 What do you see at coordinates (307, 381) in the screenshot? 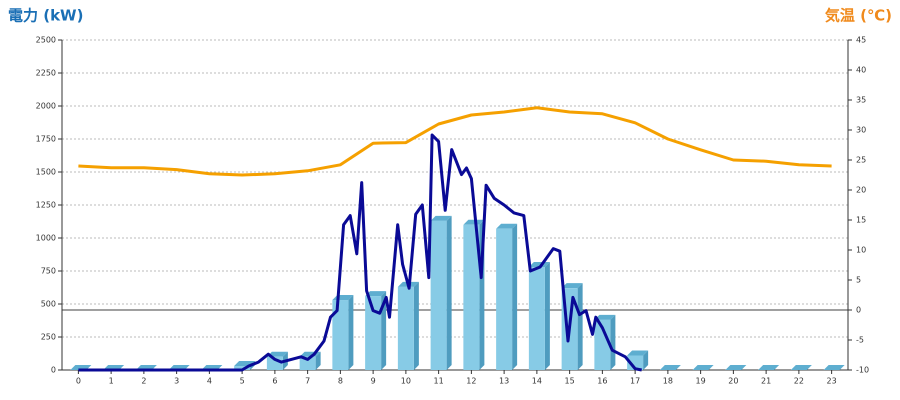
I see `x-tick-label: 7` at bounding box center [307, 381].